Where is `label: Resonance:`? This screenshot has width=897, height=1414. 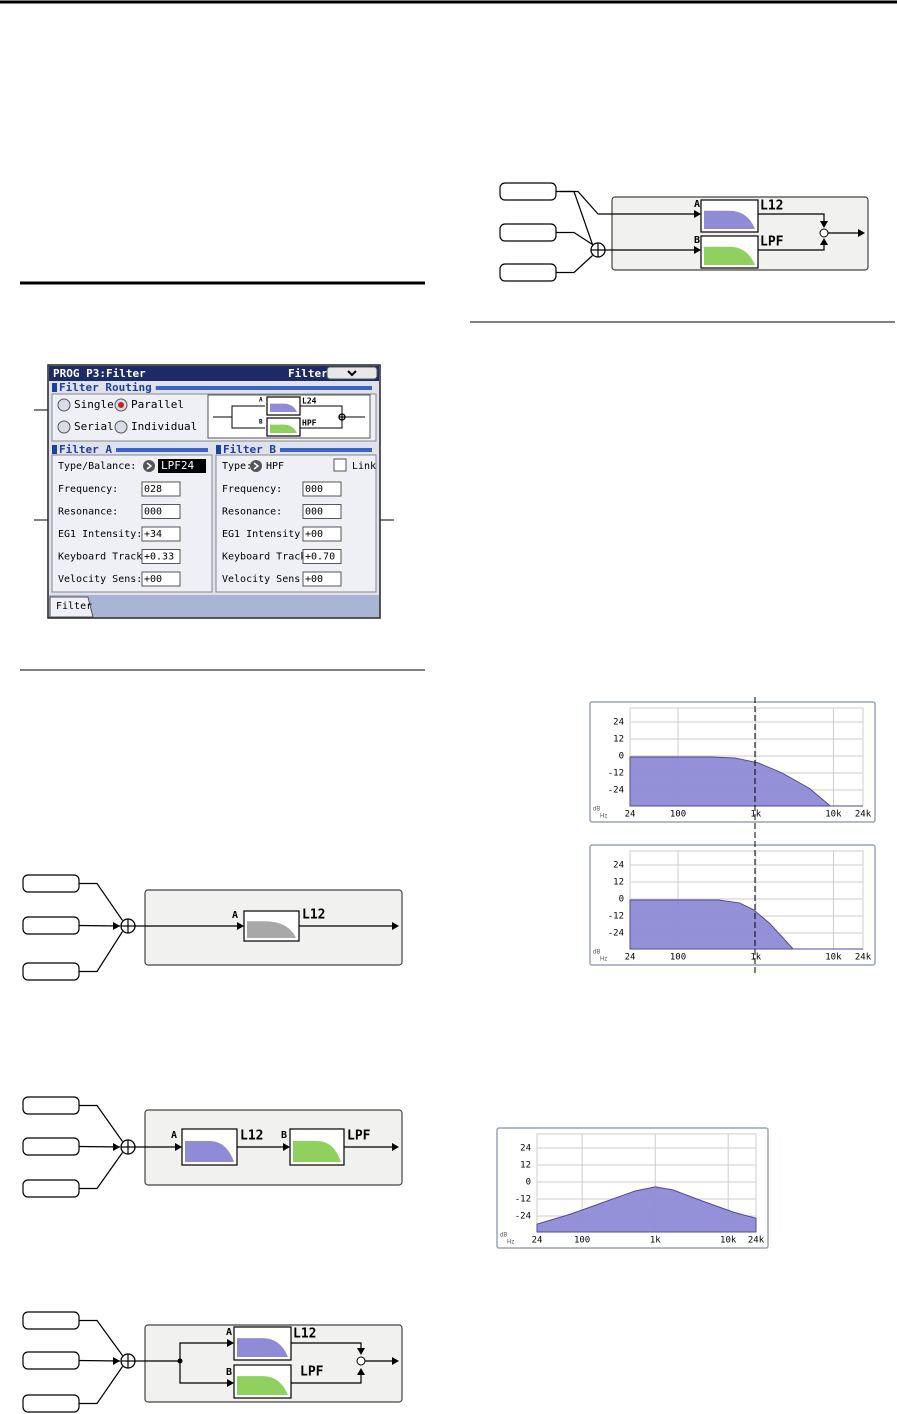
label: Resonance: is located at coordinates (252, 512).